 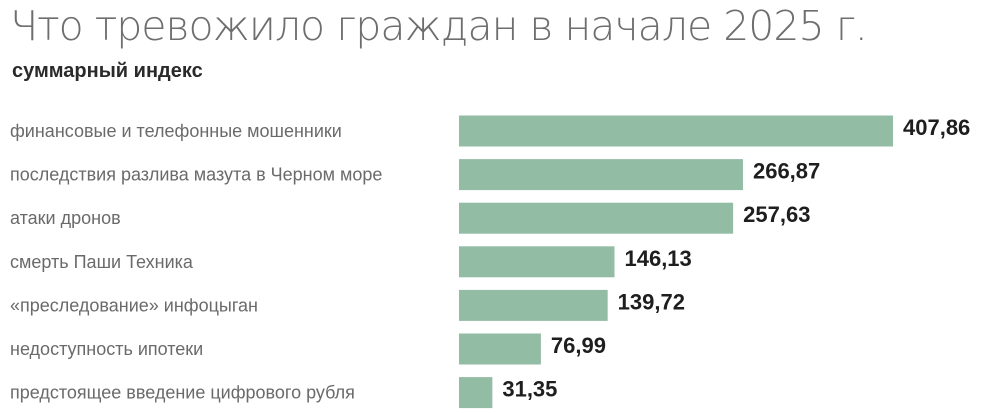 I want to click on category-label: последствия разлива мазута в Черном море, so click(x=196, y=175).